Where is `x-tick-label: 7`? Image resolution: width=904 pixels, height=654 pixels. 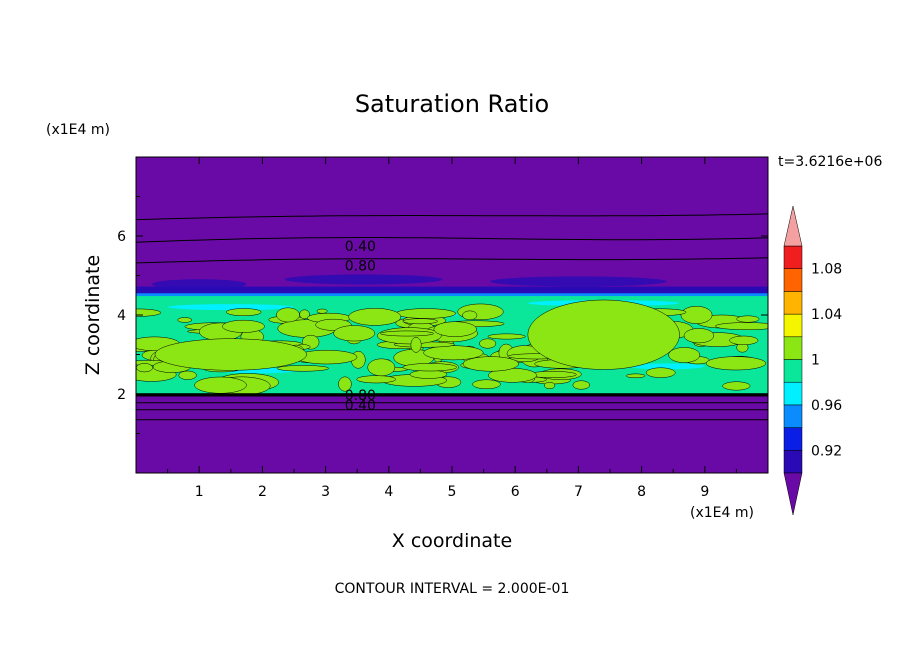
x-tick-label: 7 is located at coordinates (578, 492).